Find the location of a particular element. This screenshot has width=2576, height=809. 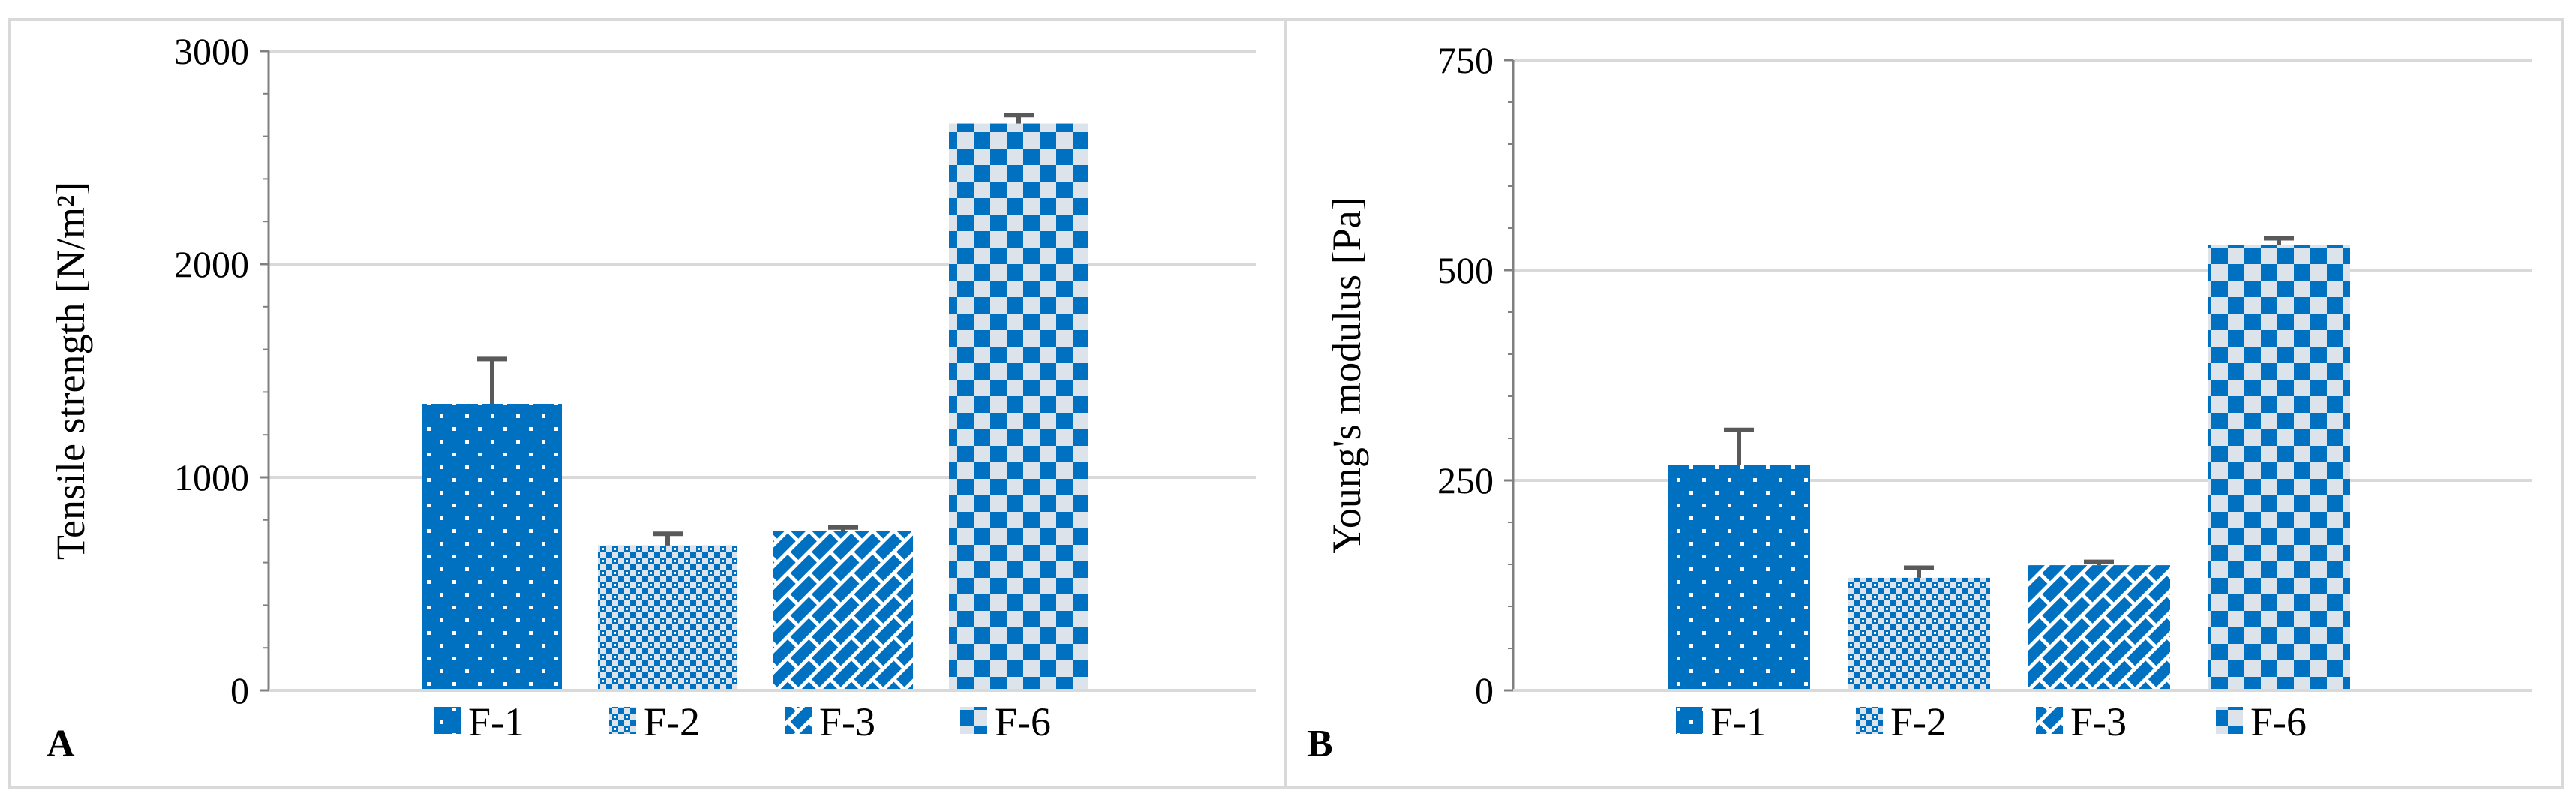

y-axis-title: Young's modulus [Pa] is located at coordinates (1346, 375).